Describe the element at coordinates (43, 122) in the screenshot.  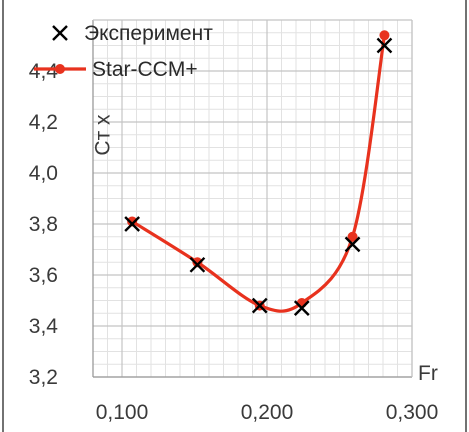
I see `y-tick-label: 4,2` at that location.